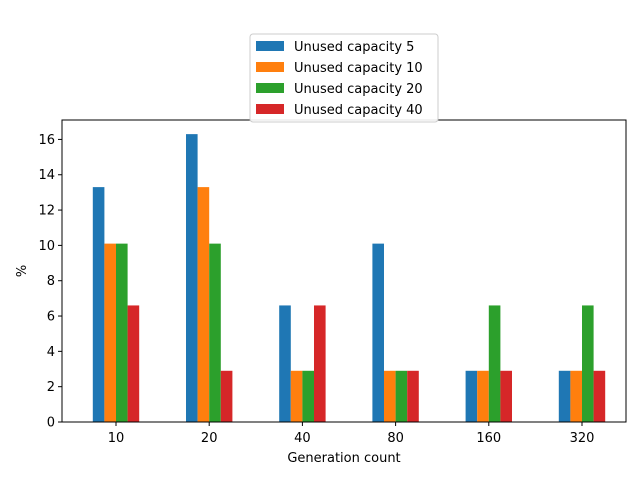 Image resolution: width=640 pixels, height=480 pixels. What do you see at coordinates (51, 352) in the screenshot?
I see `y-tick-label: 4` at bounding box center [51, 352].